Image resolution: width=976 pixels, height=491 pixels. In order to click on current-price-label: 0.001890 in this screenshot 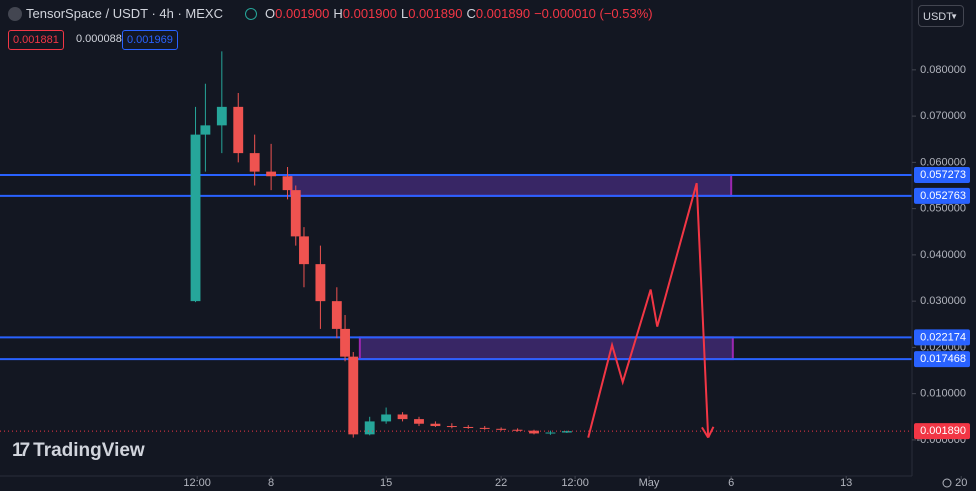, I will do `click(943, 431)`.